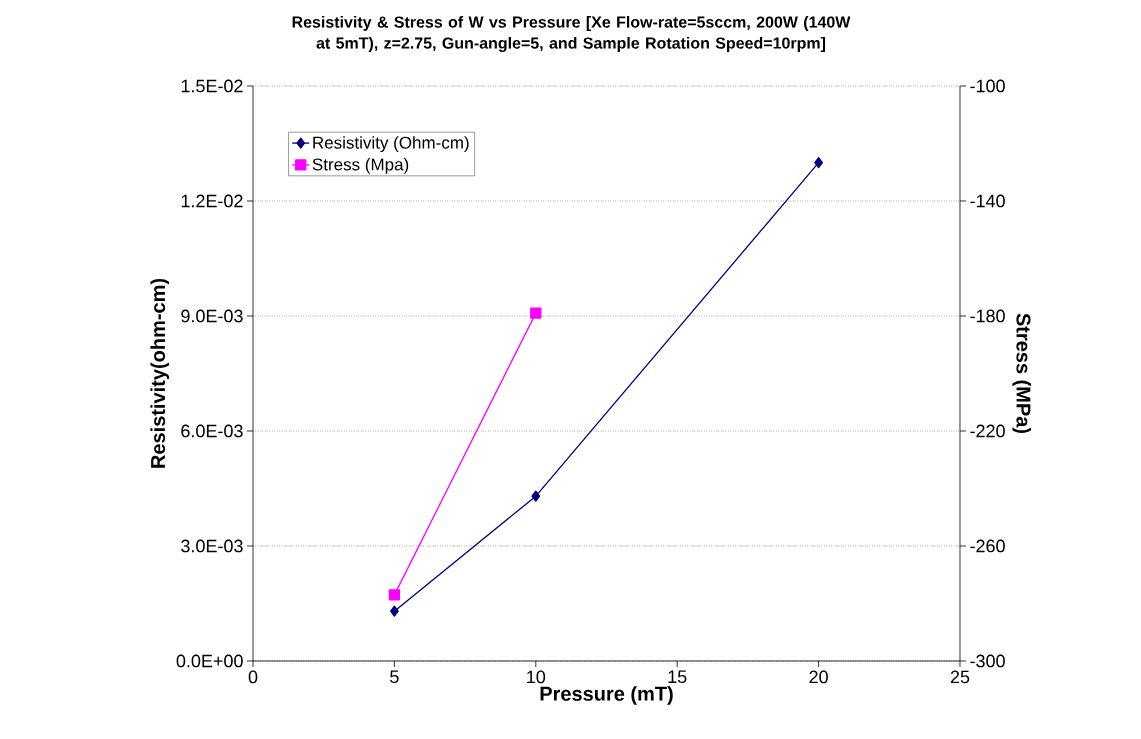 The image size is (1141, 739). What do you see at coordinates (987, 661) in the screenshot?
I see `y2-tick-label: -300` at bounding box center [987, 661].